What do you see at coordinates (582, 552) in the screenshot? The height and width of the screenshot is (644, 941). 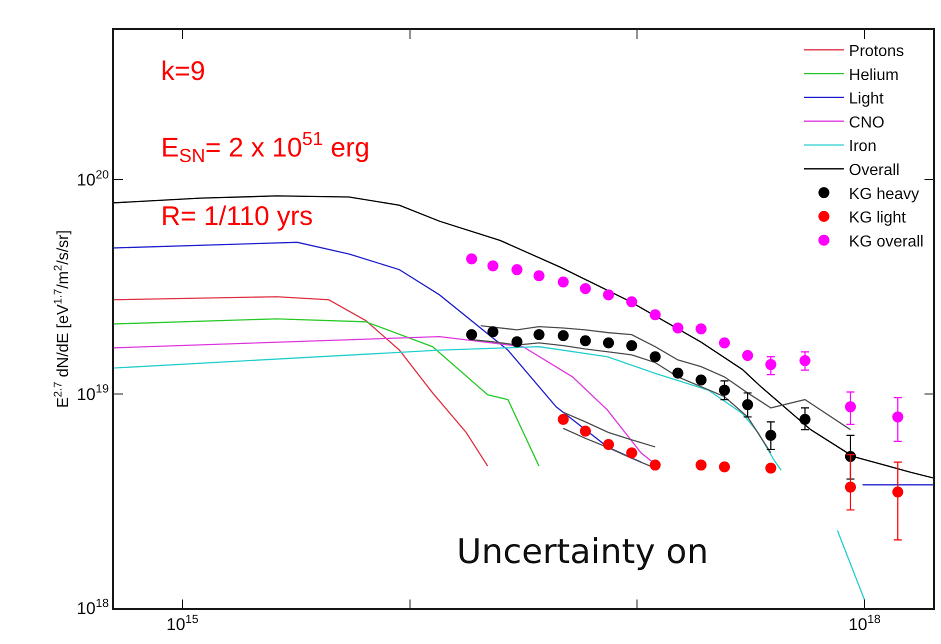 I see `annotation: Uncertainty on` at bounding box center [582, 552].